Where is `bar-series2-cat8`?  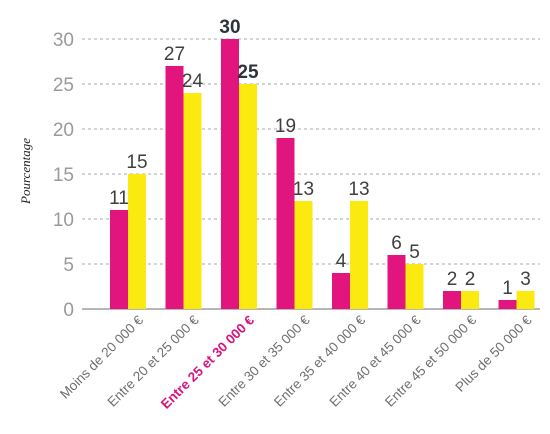
bar-series2-cat8 is located at coordinates (525, 300).